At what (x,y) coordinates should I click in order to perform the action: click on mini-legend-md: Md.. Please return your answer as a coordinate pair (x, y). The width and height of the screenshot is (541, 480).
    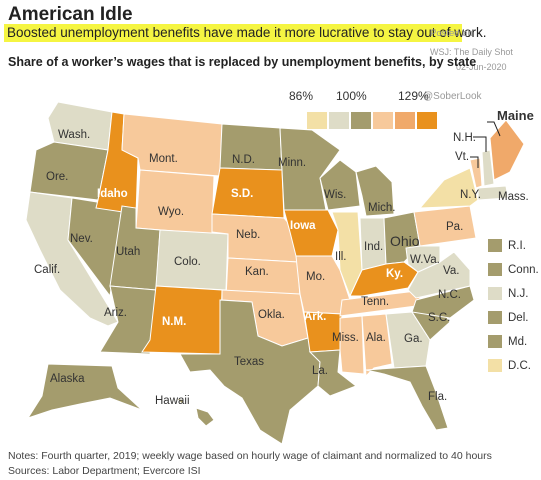
    Looking at the image, I should click on (507, 341).